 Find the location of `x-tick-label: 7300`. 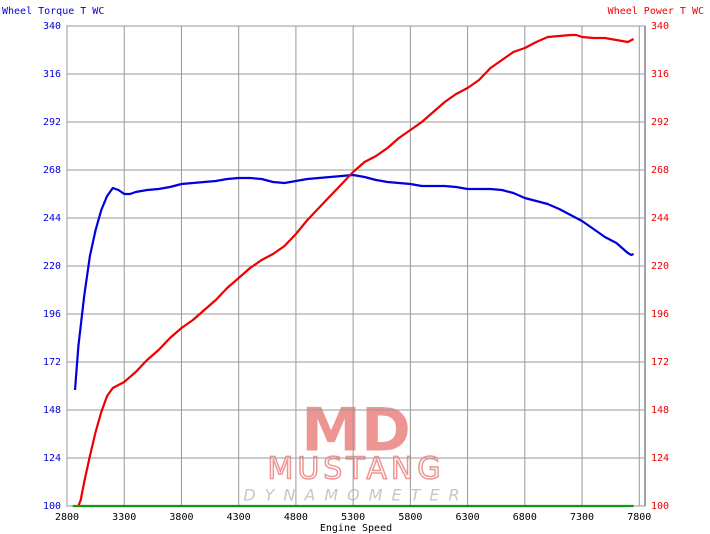

x-tick-label: 7300 is located at coordinates (582, 517).